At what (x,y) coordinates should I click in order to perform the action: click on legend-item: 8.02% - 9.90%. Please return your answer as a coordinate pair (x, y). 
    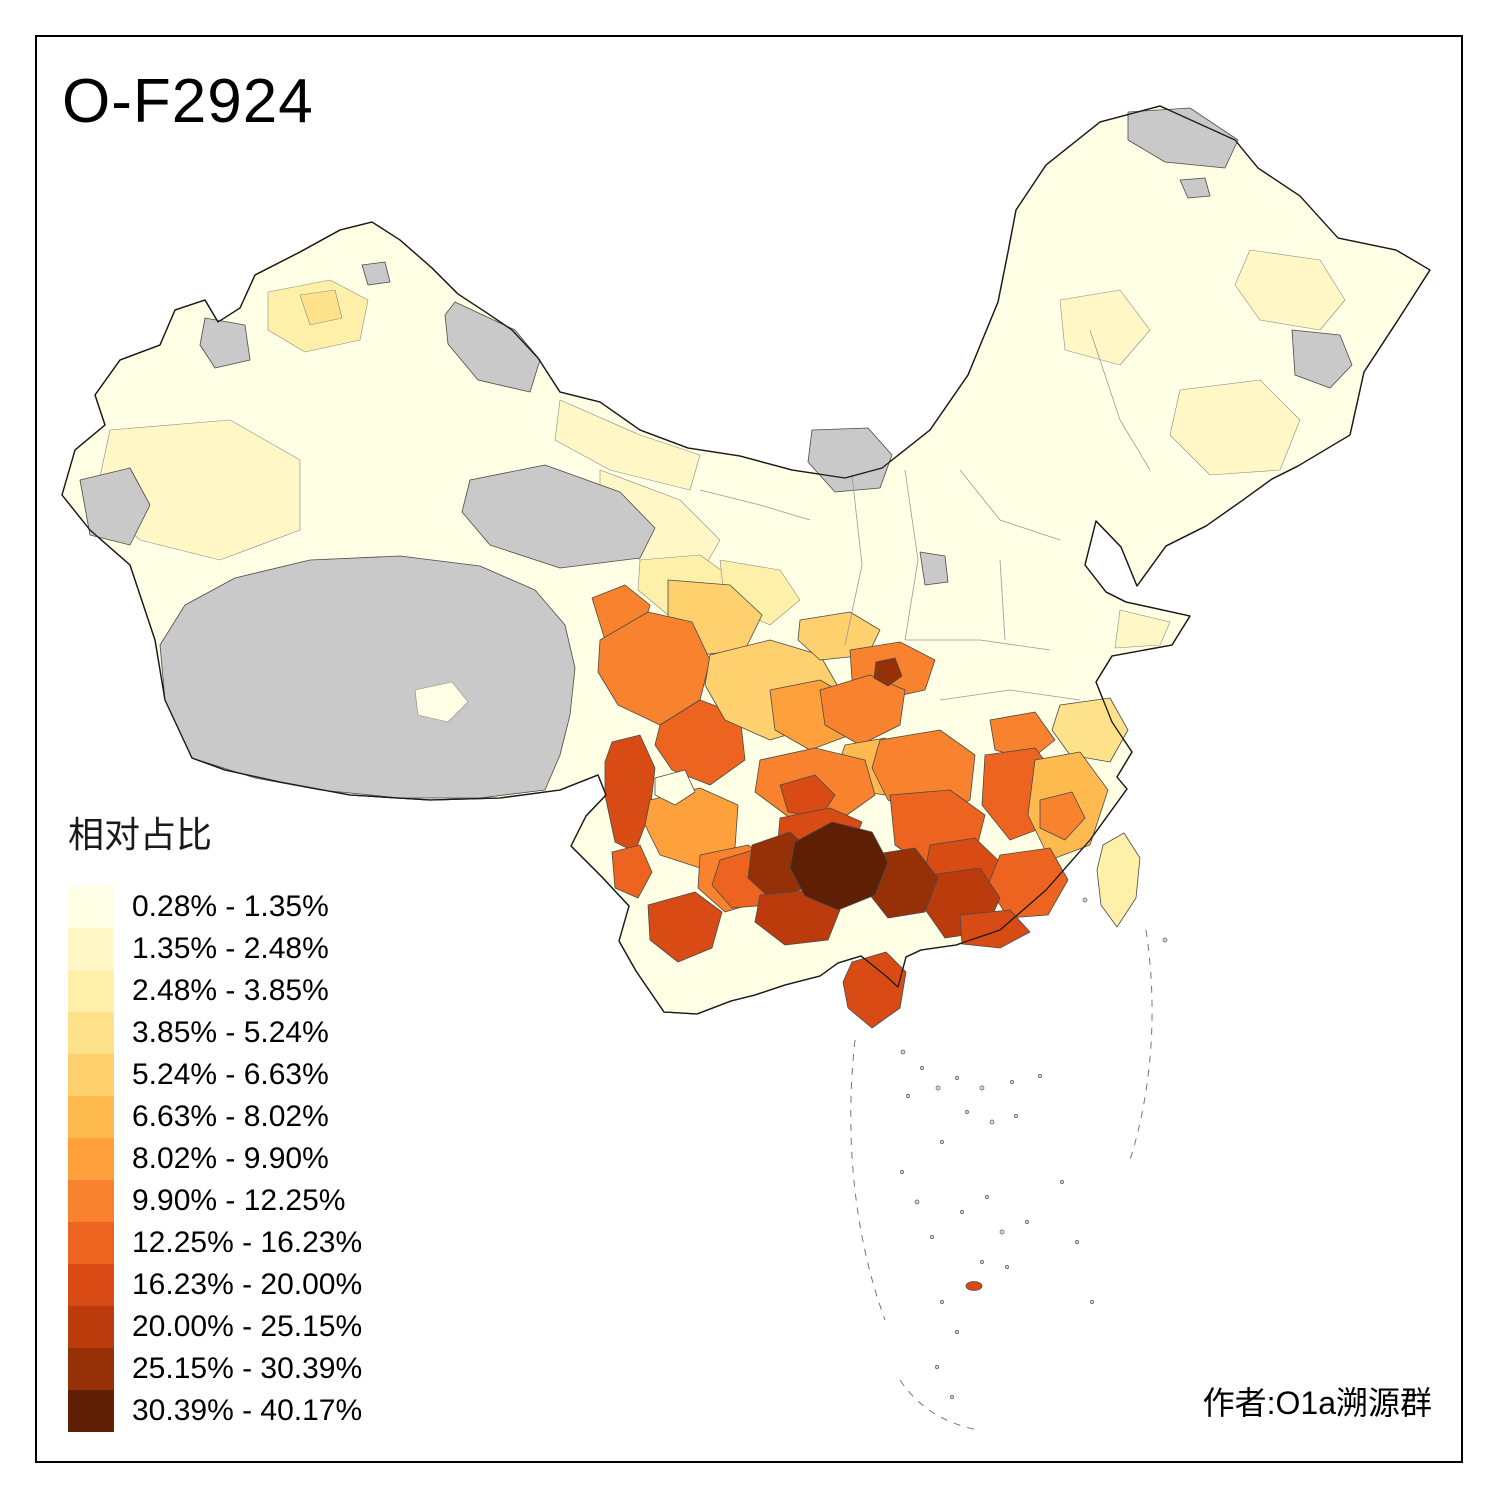
    Looking at the image, I should click on (215, 1159).